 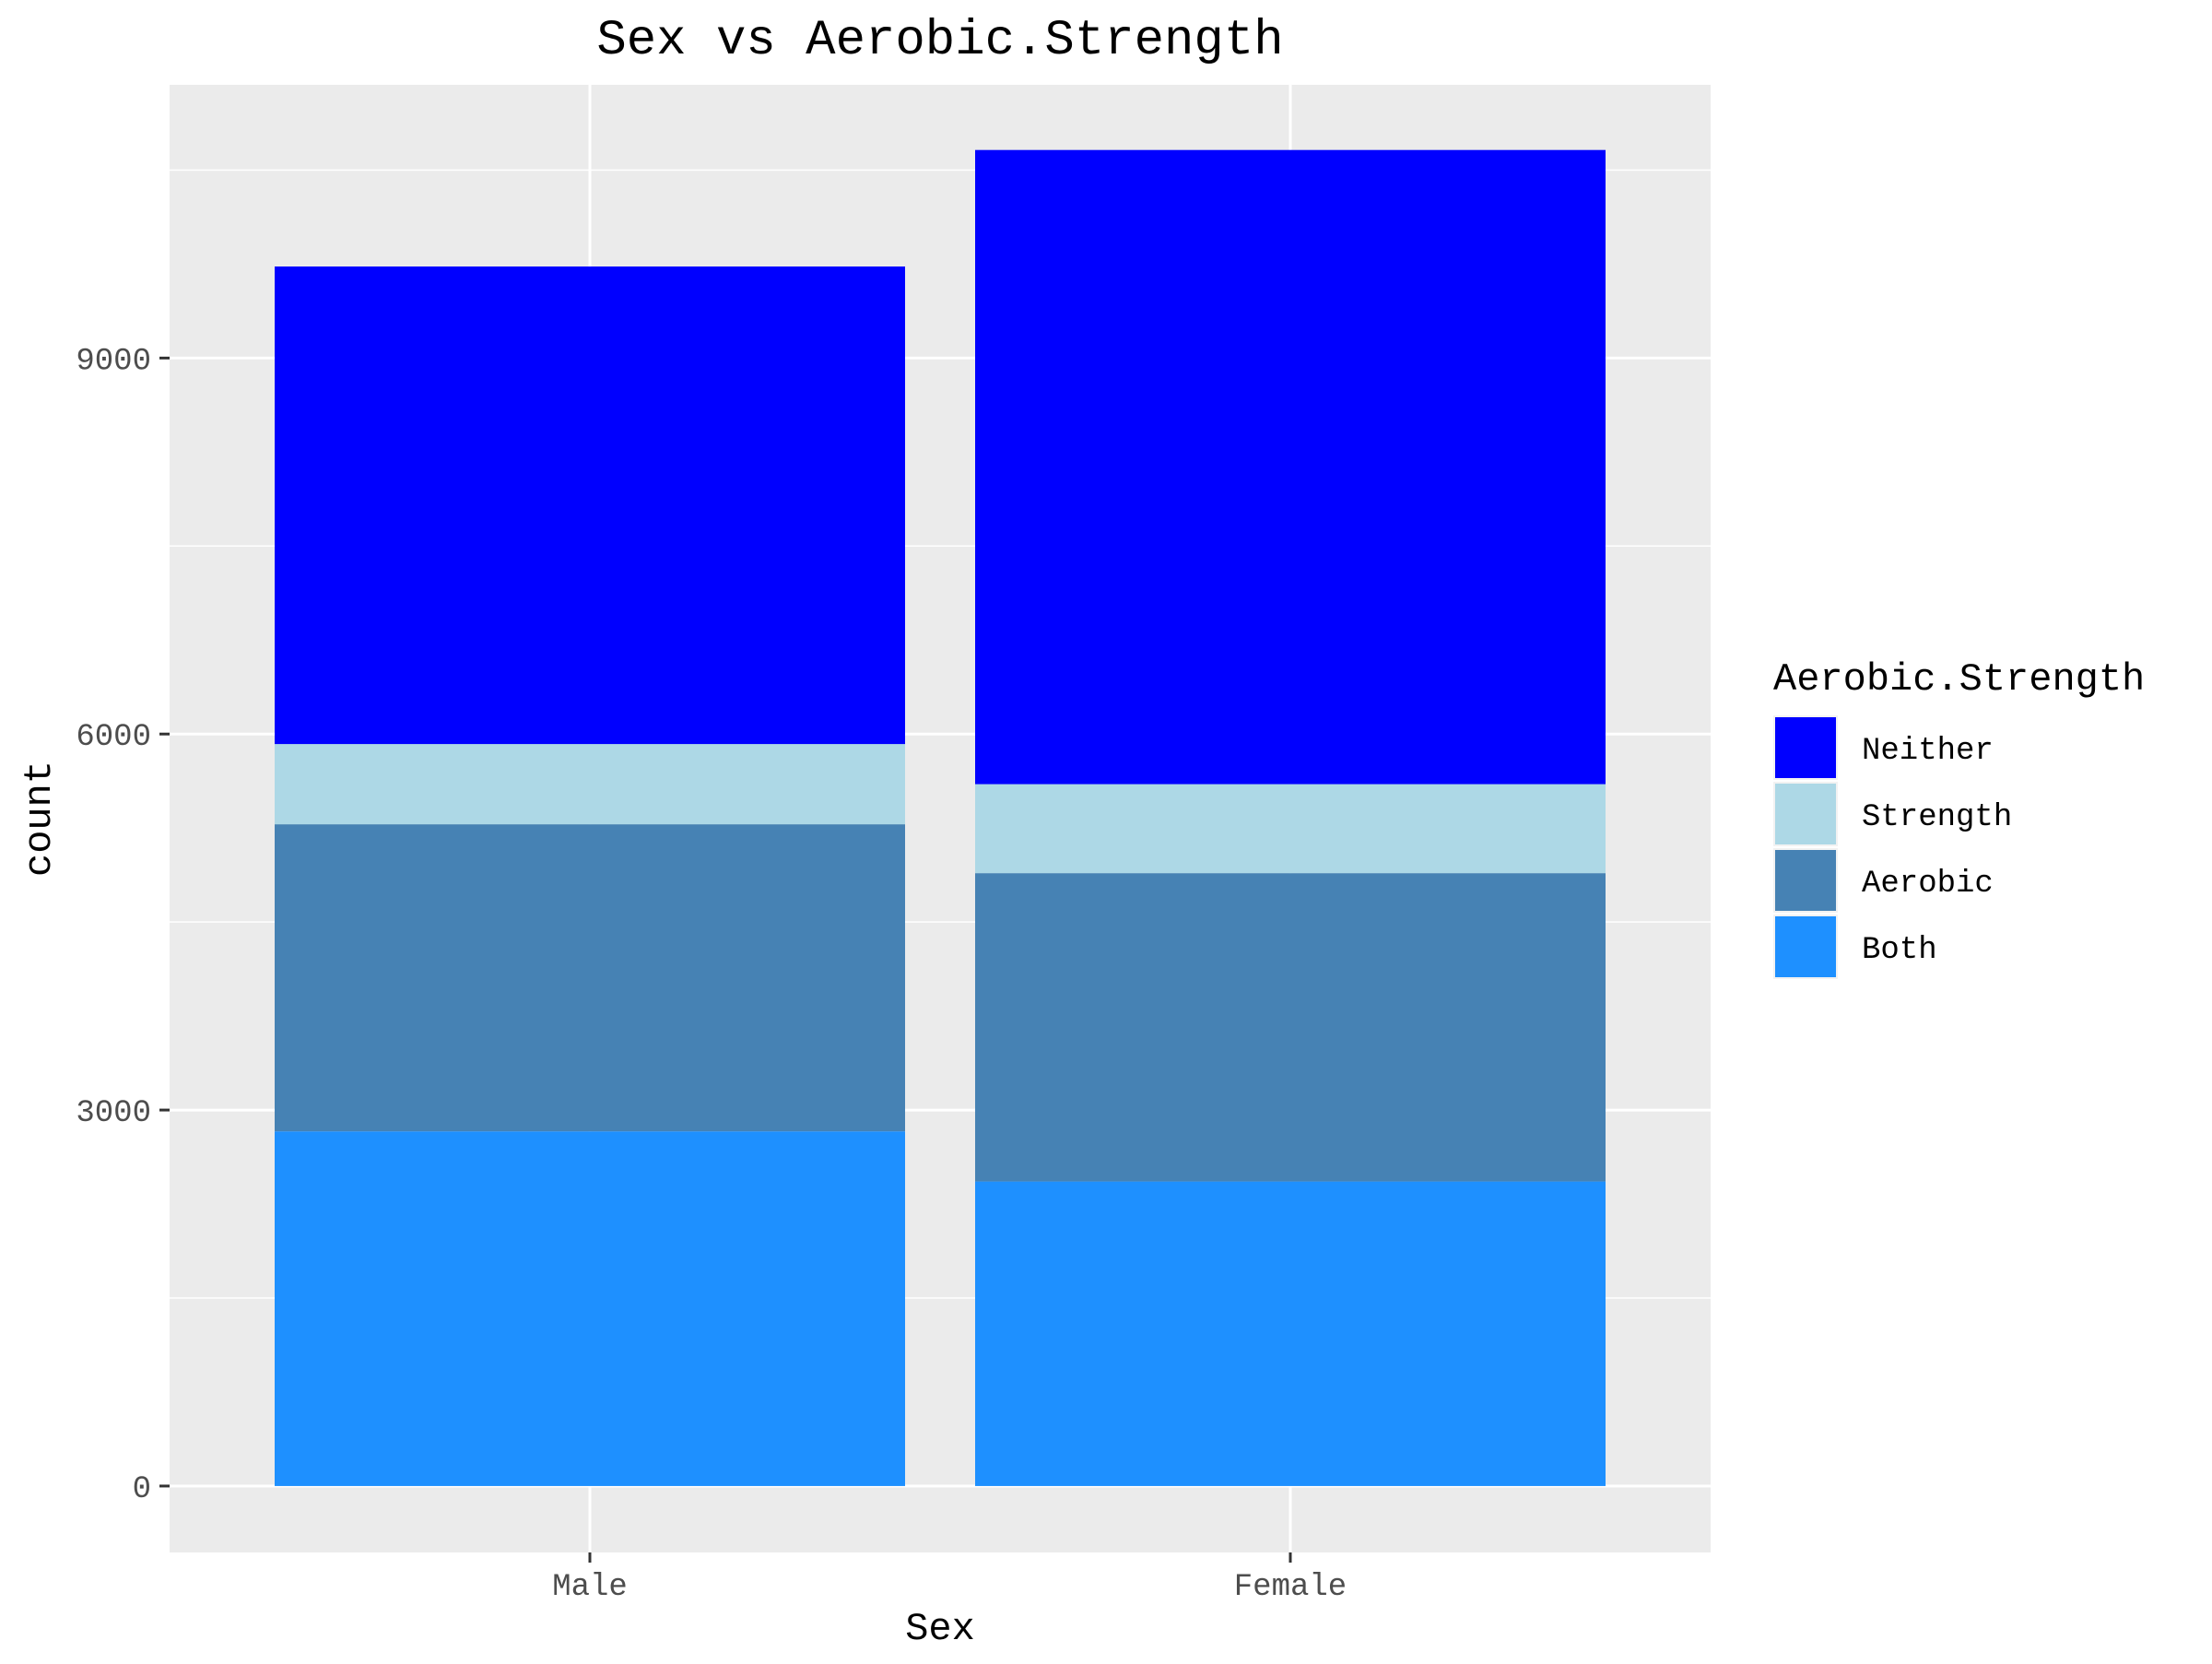 What do you see at coordinates (1805, 814) in the screenshot?
I see `legend-key-strength` at bounding box center [1805, 814].